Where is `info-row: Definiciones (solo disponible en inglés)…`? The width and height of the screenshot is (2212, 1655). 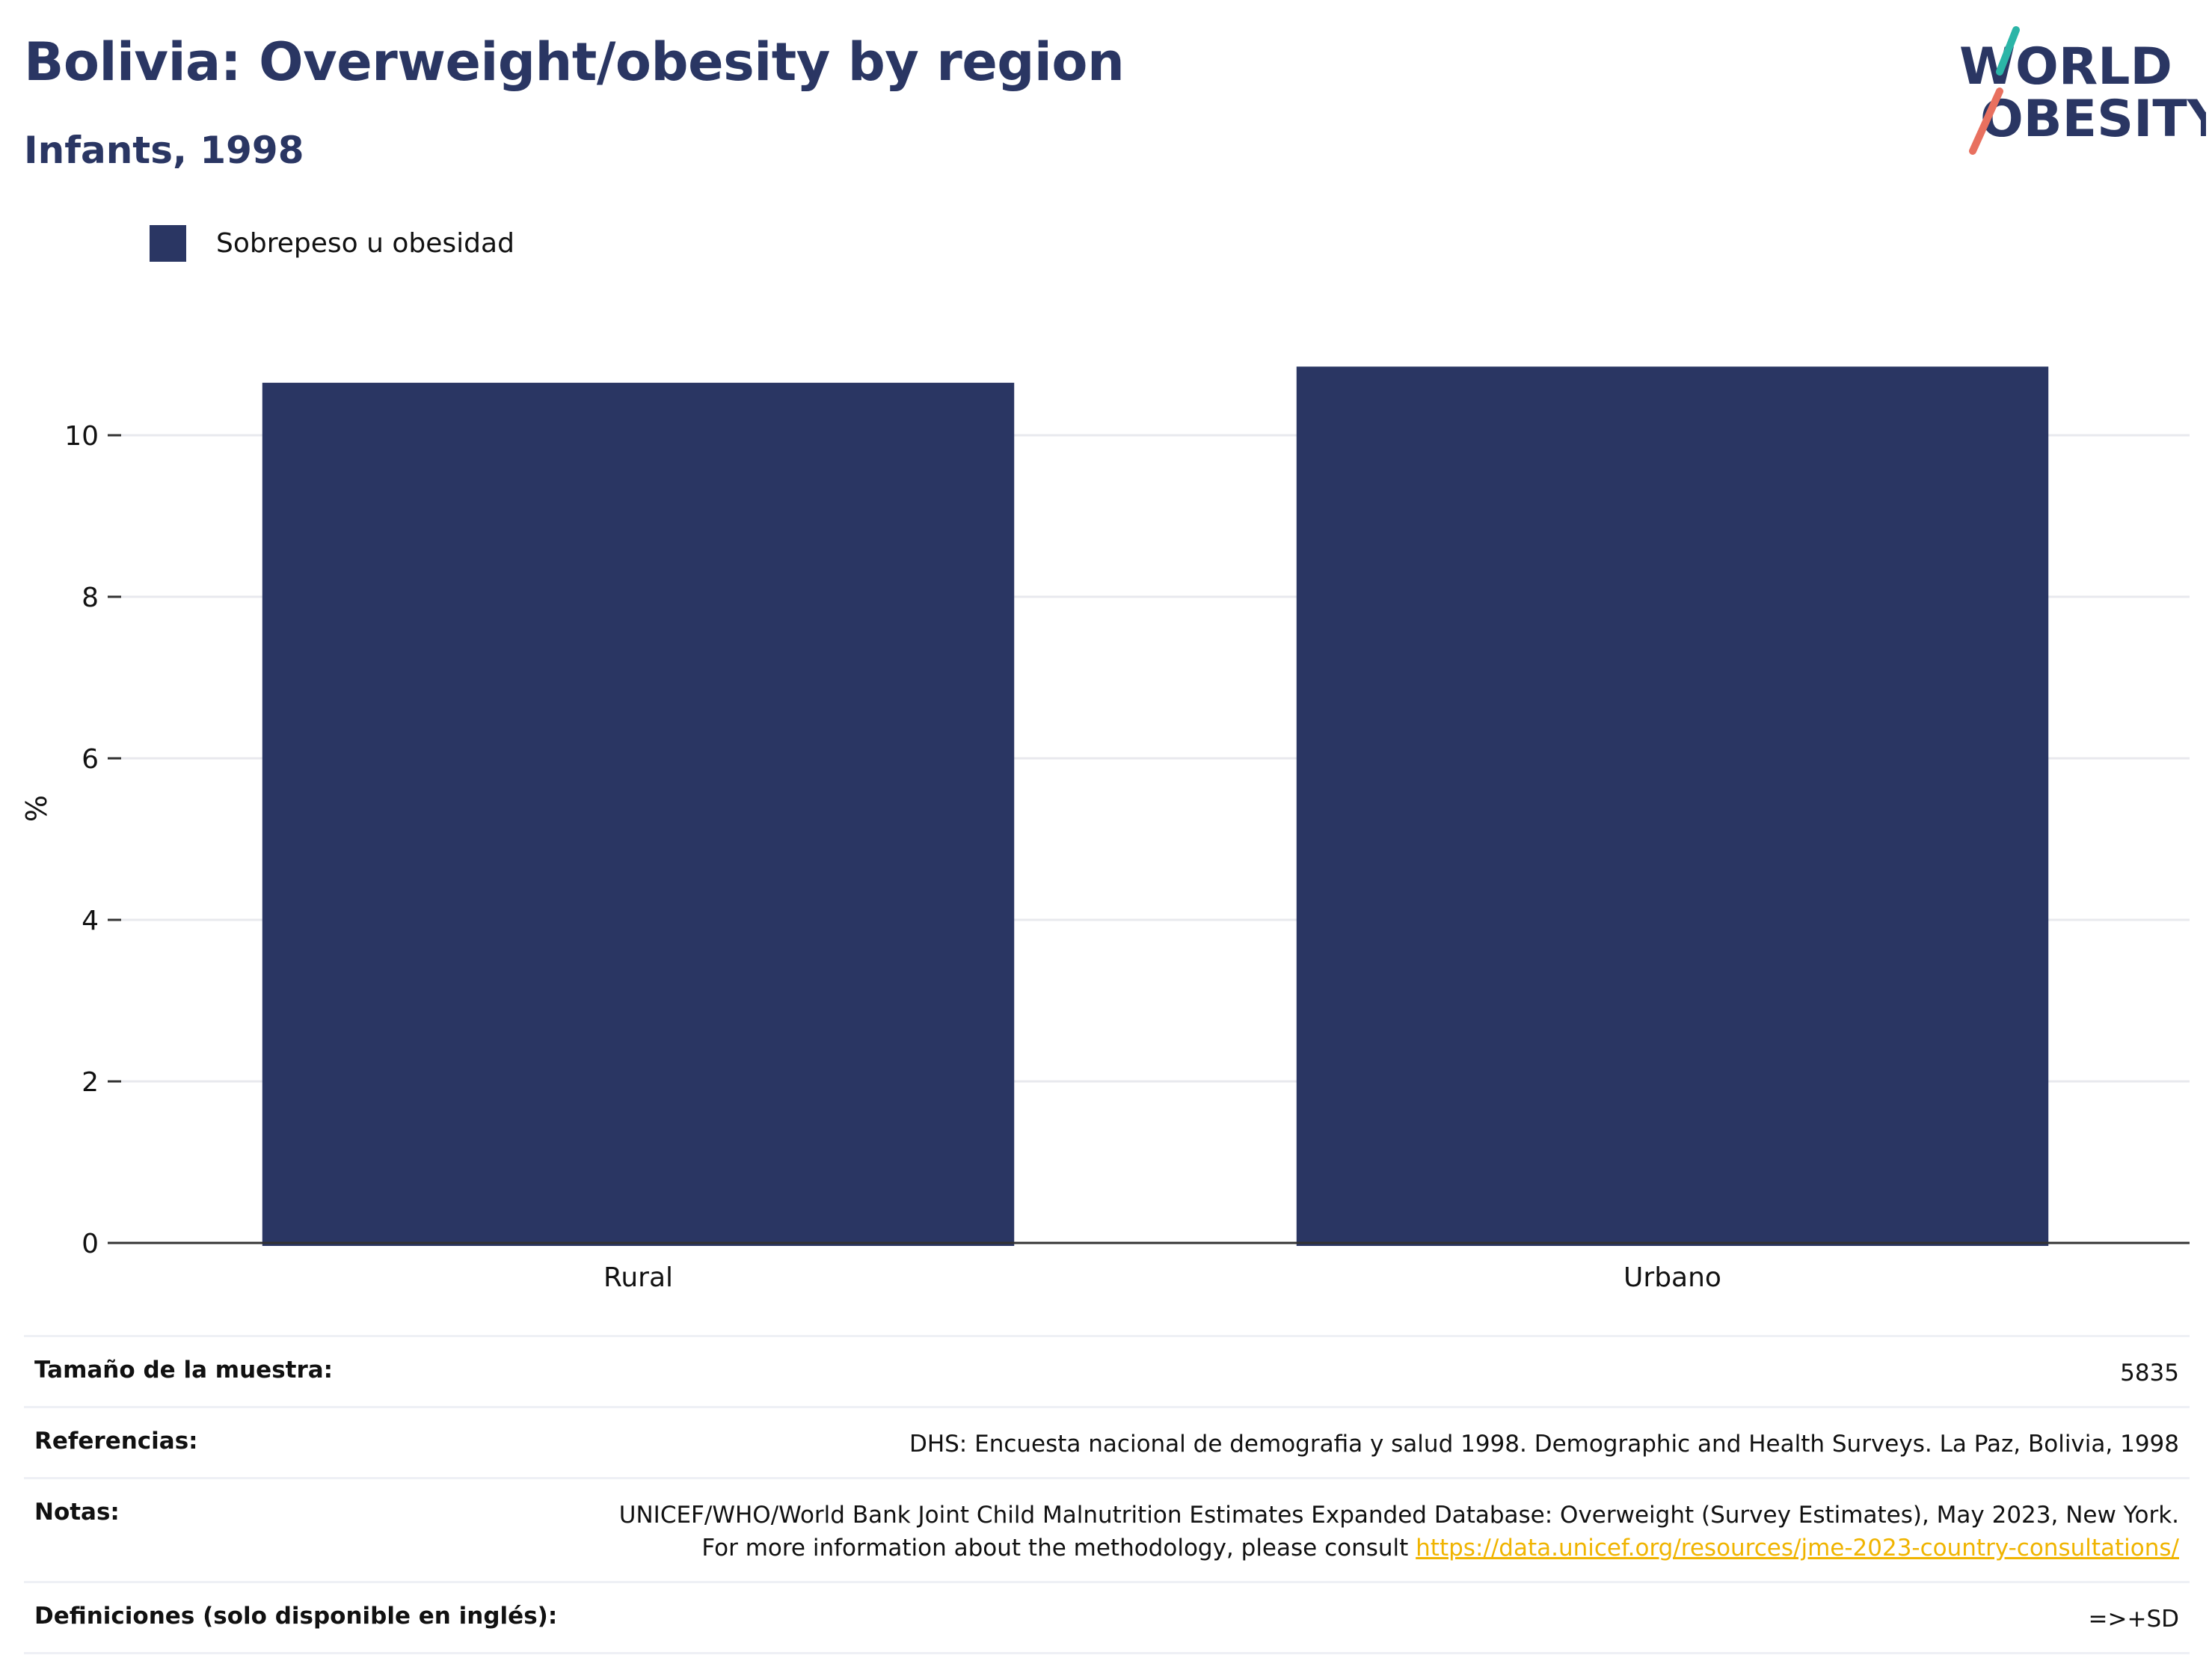
info-row: Definiciones (solo disponible en inglés)… is located at coordinates (1107, 1618).